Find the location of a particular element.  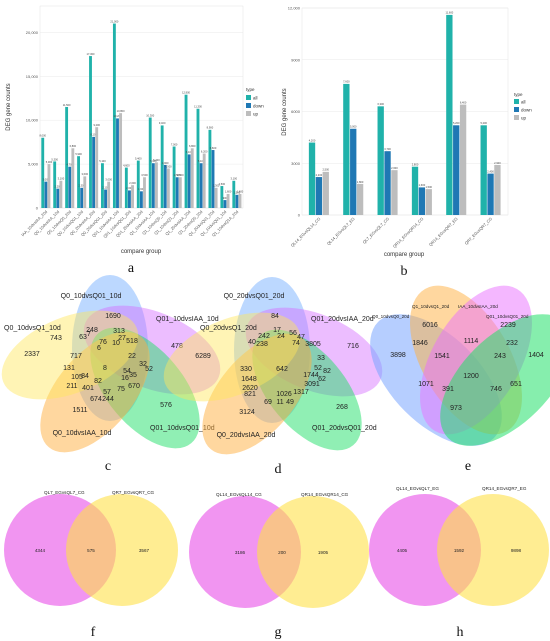

venn-c-value: 478 is located at coordinates (177, 346).